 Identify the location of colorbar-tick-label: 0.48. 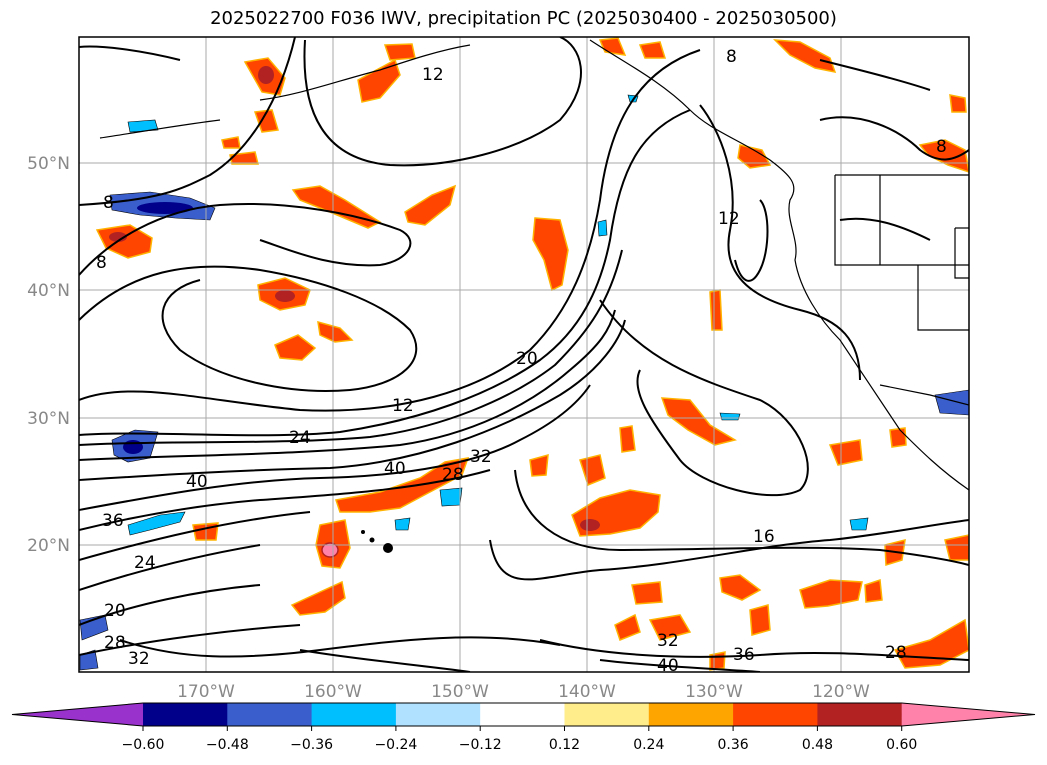
(817, 745).